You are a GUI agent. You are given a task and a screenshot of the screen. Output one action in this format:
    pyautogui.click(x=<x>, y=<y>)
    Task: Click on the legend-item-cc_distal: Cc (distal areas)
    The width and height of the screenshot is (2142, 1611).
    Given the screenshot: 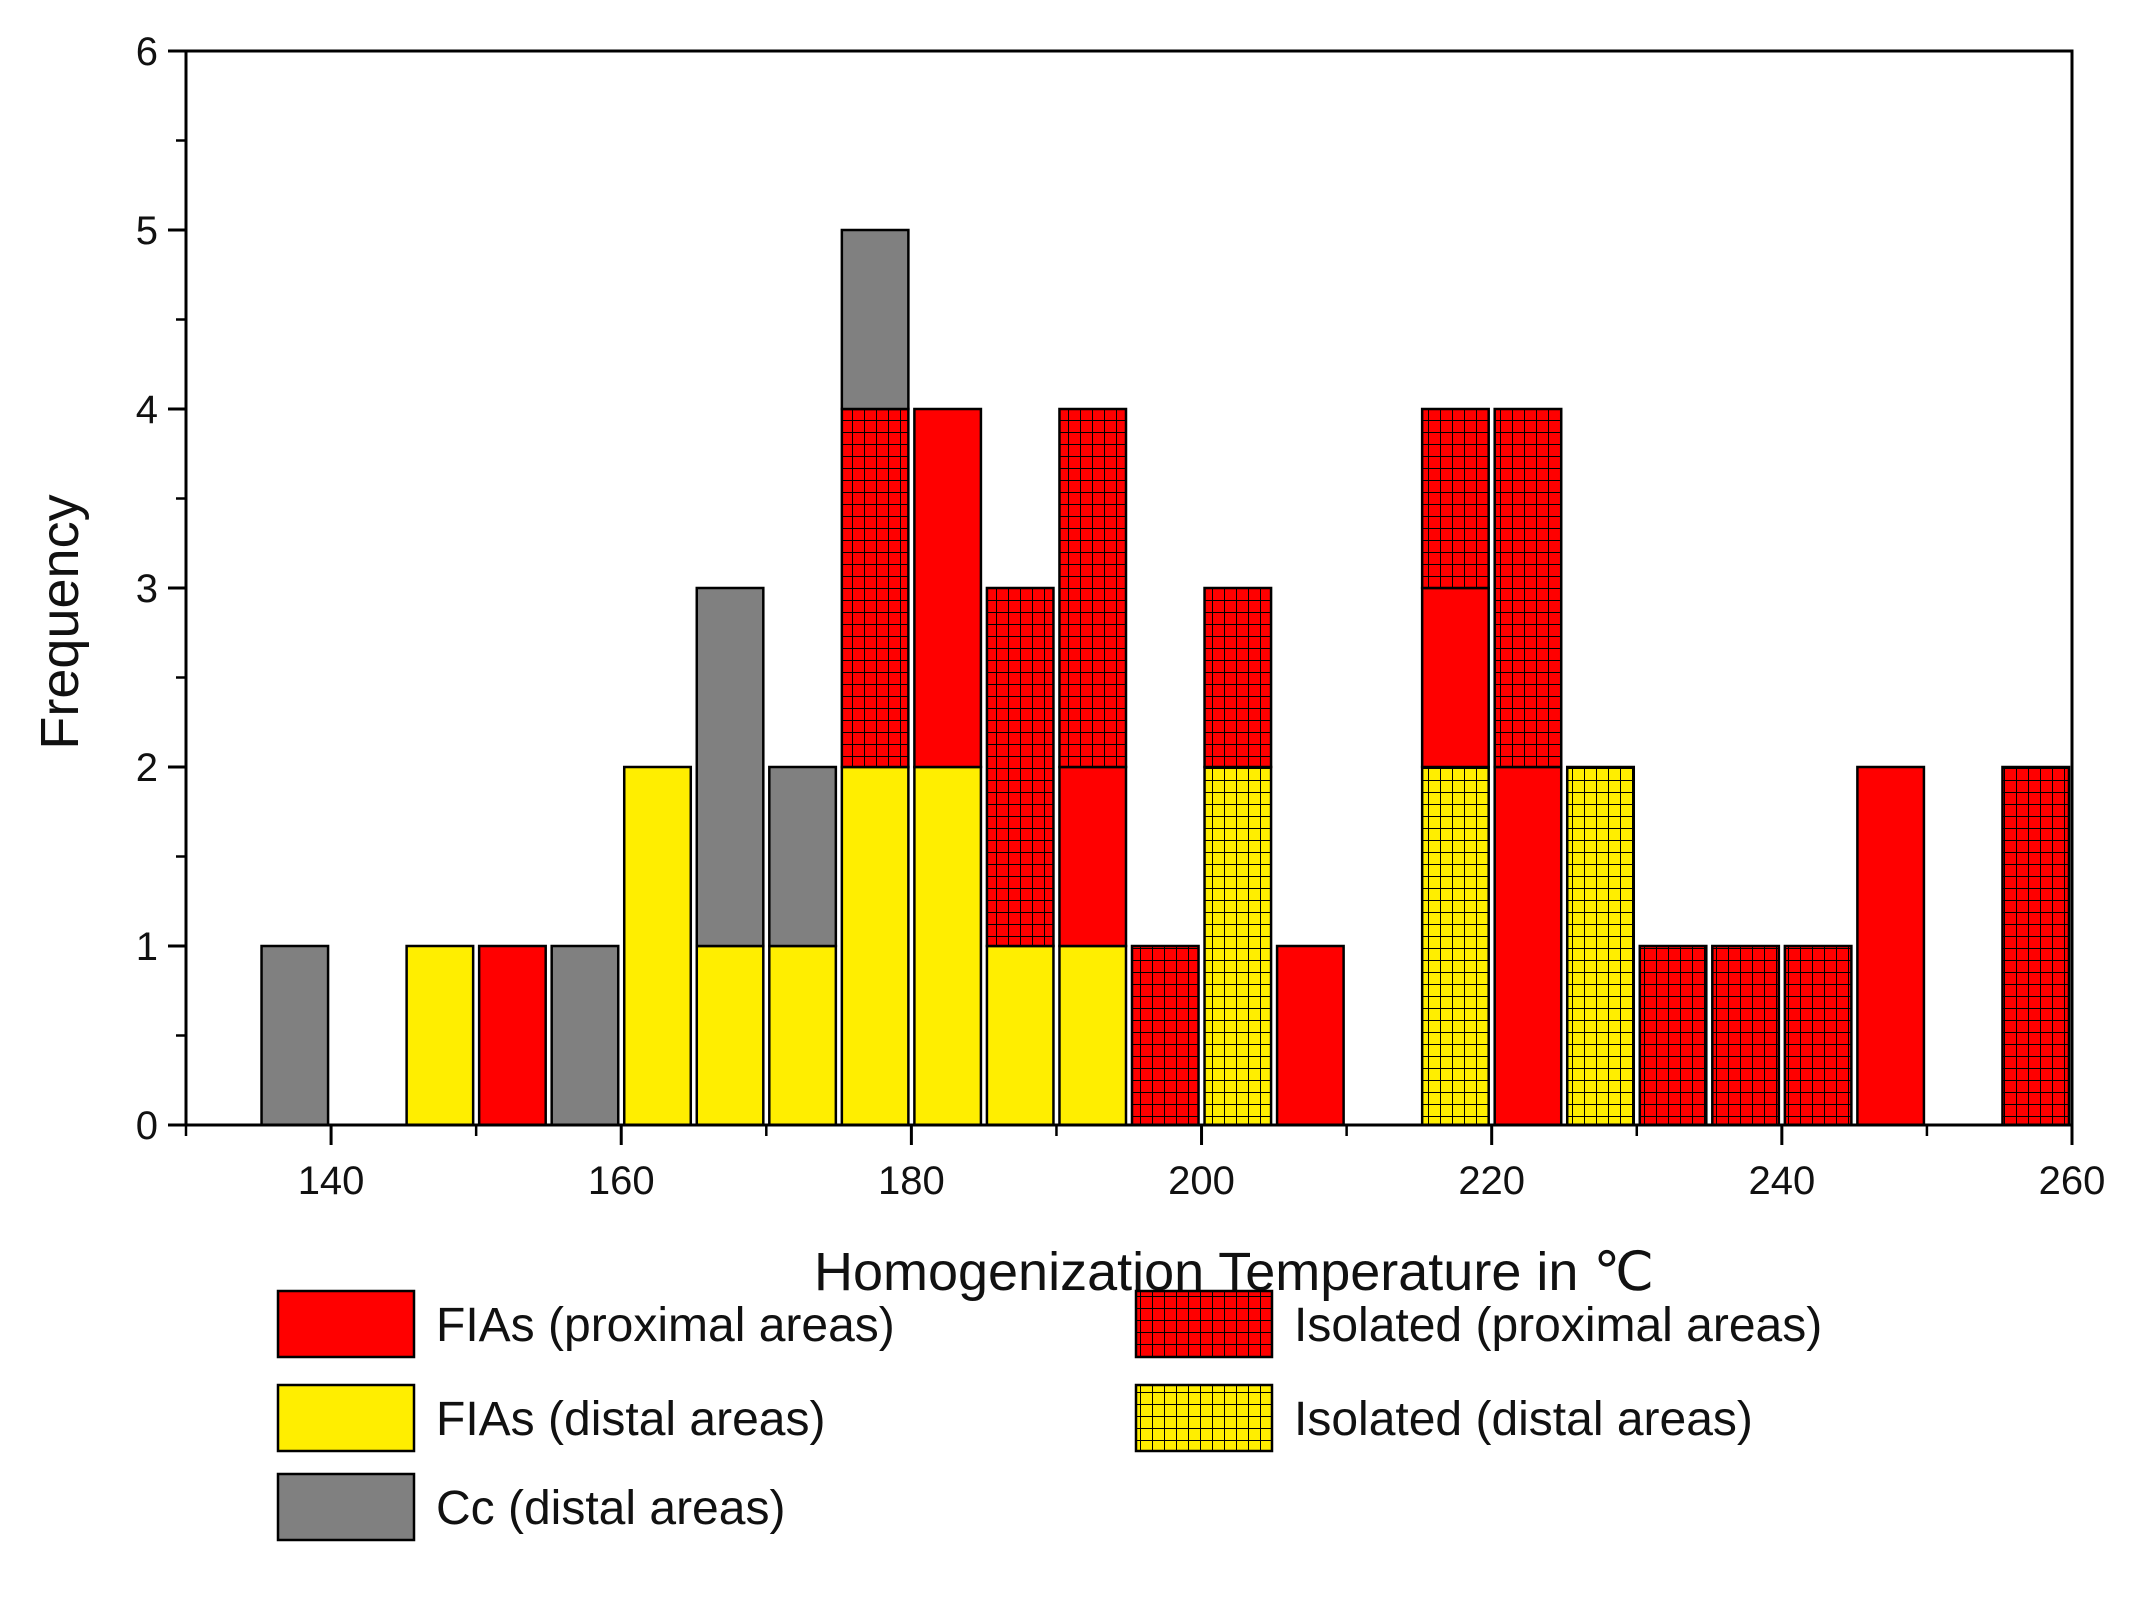 What is the action you would take?
    pyautogui.click(x=530, y=1507)
    